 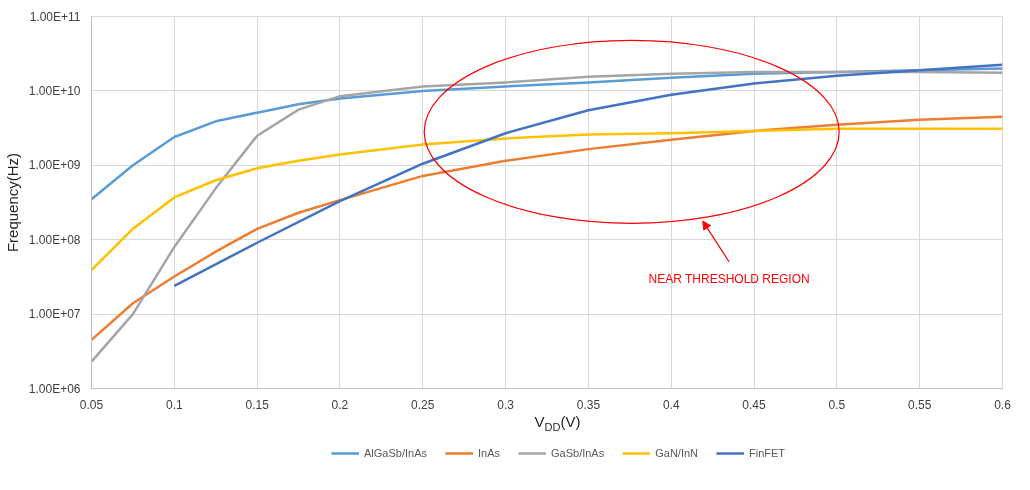 What do you see at coordinates (588, 404) in the screenshot?
I see `x-tick-label: 0.35` at bounding box center [588, 404].